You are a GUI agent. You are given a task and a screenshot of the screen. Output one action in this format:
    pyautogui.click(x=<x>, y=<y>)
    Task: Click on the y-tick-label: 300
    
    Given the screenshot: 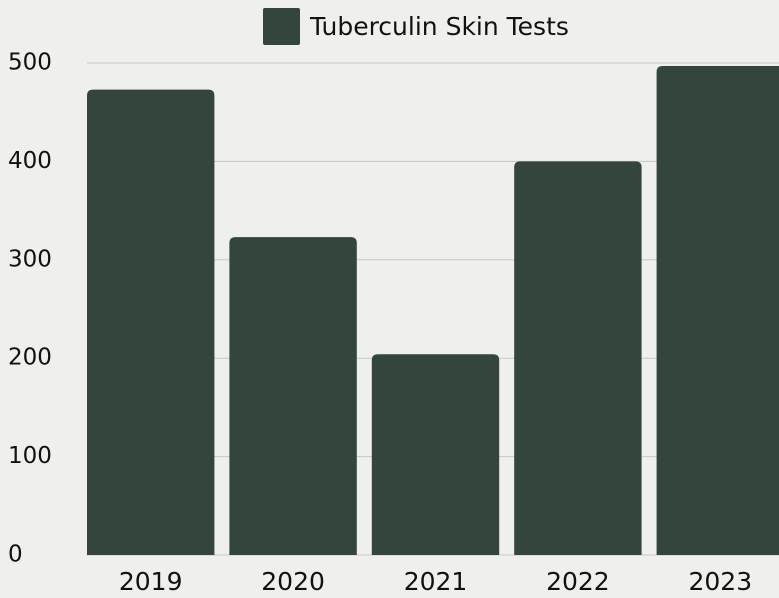 What is the action you would take?
    pyautogui.click(x=30, y=259)
    